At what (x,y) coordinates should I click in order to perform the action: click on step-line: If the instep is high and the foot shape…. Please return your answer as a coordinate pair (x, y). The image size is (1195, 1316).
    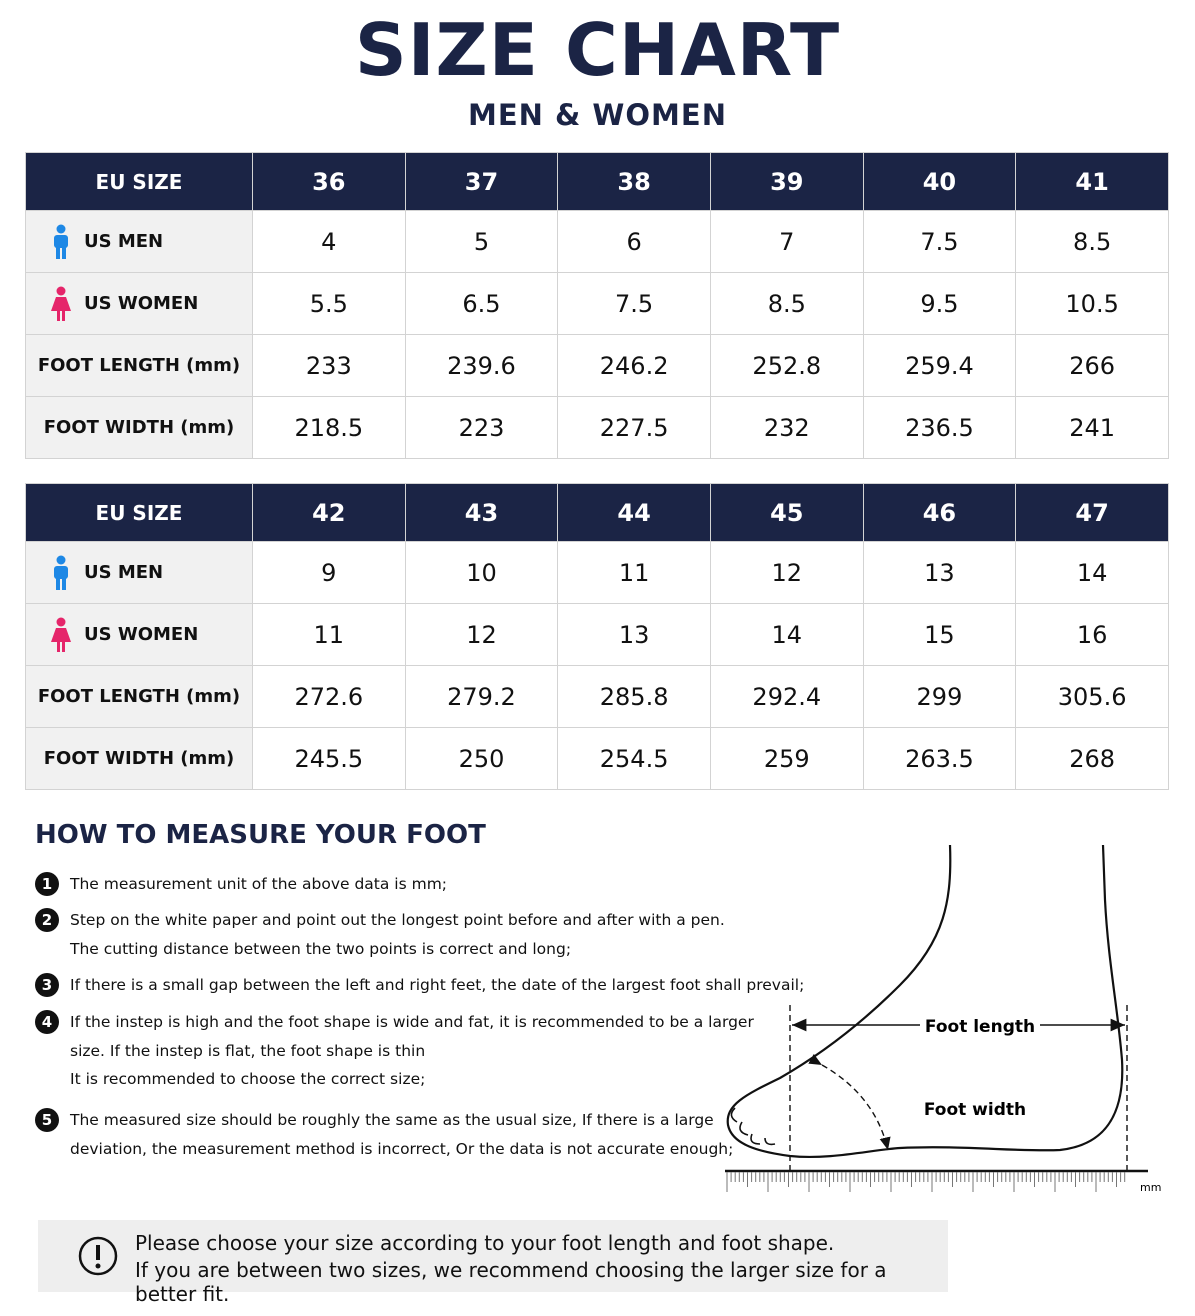
    Looking at the image, I should click on (412, 1022).